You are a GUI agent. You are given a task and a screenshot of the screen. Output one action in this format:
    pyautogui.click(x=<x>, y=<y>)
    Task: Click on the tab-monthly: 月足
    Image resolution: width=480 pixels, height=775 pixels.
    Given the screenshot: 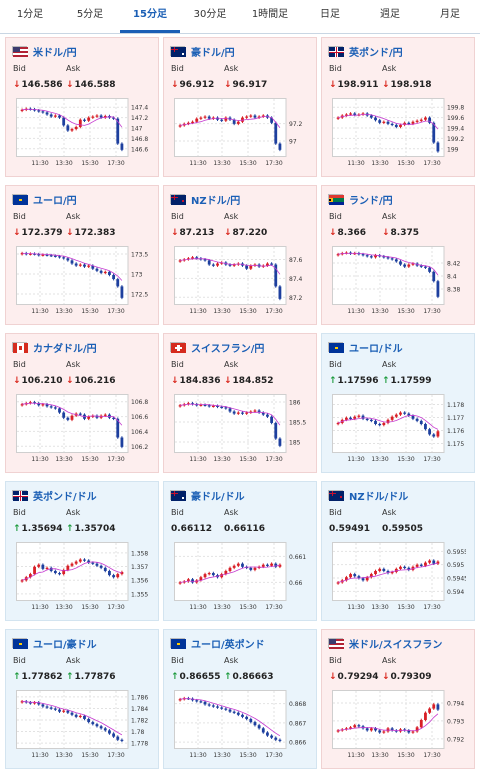 What is the action you would take?
    pyautogui.click(x=450, y=14)
    